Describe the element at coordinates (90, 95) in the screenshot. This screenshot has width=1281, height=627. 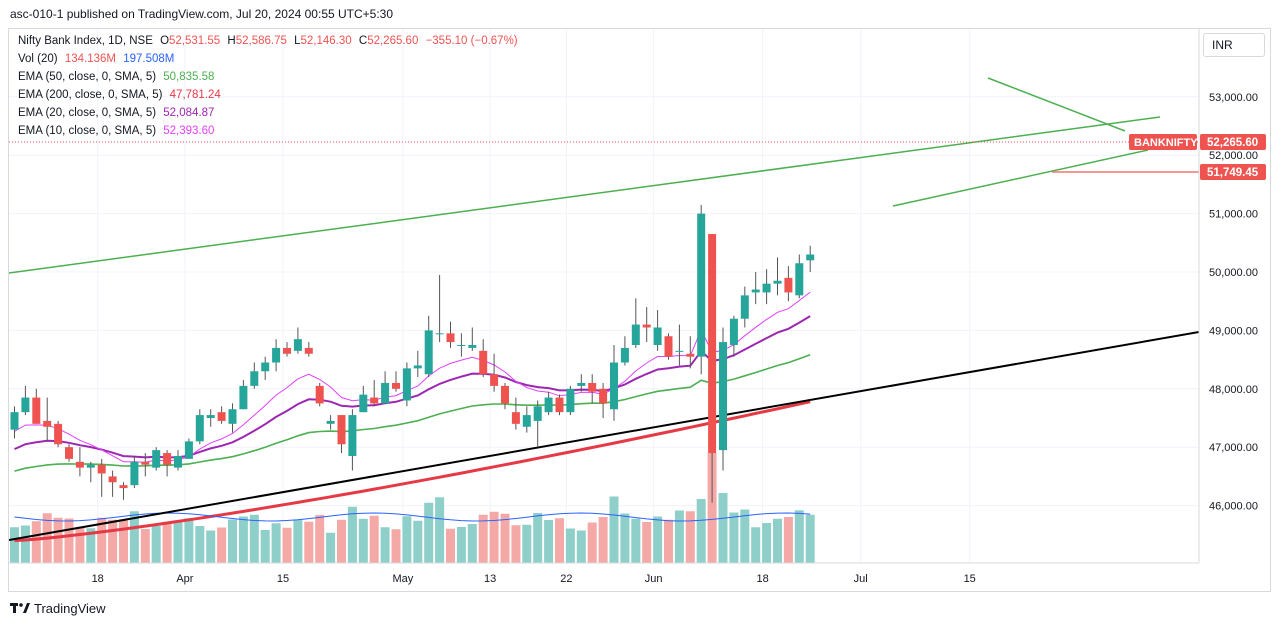
I see `legend-ema200-label: EMA (200, close, 0, SMA, 5)` at that location.